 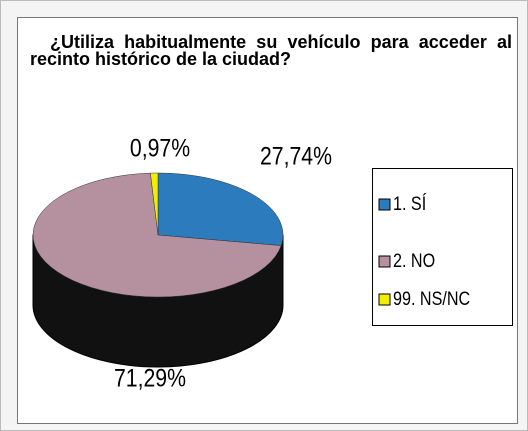 I want to click on legend-box, so click(x=442, y=247).